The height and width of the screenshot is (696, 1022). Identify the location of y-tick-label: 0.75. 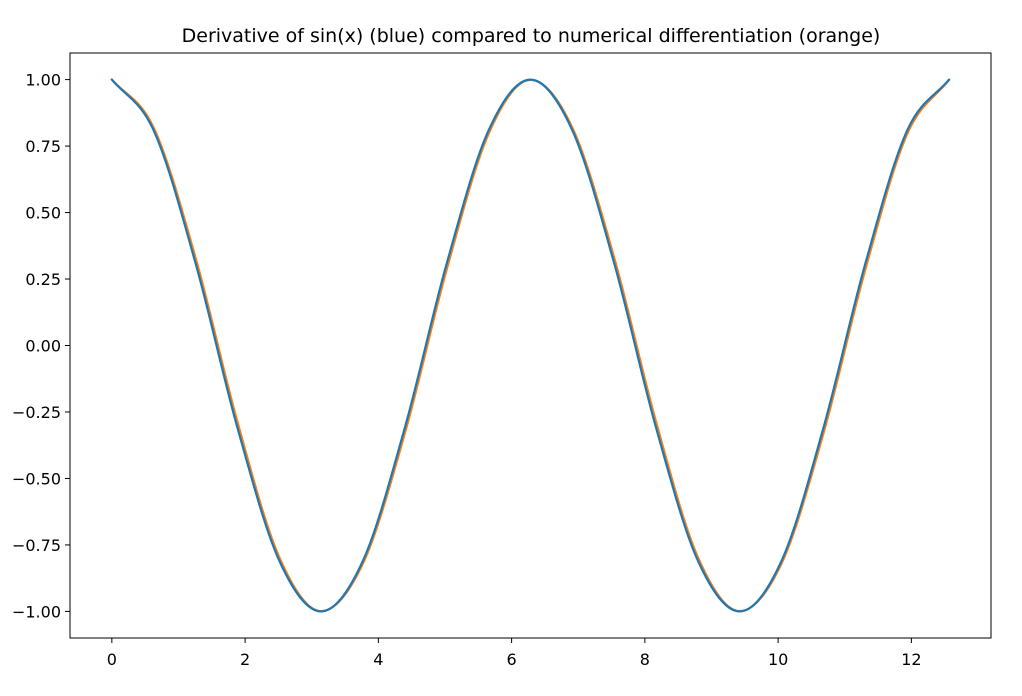
(43, 146).